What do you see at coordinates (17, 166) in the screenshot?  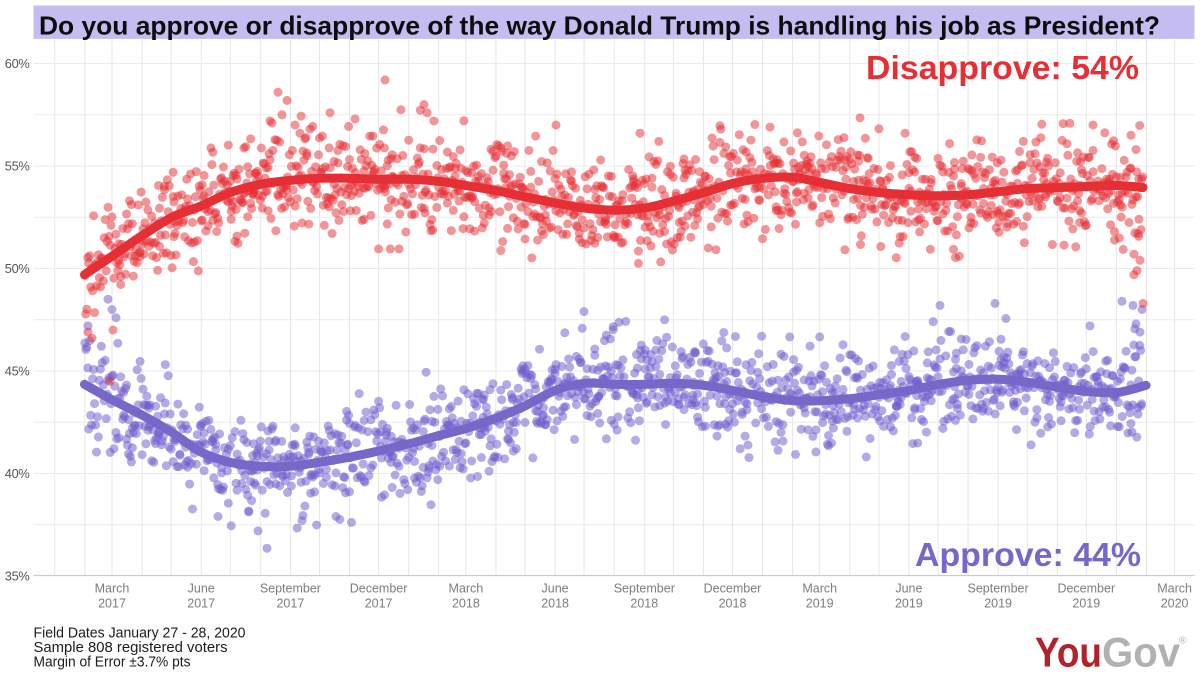 I see `svg-text: 55%` at bounding box center [17, 166].